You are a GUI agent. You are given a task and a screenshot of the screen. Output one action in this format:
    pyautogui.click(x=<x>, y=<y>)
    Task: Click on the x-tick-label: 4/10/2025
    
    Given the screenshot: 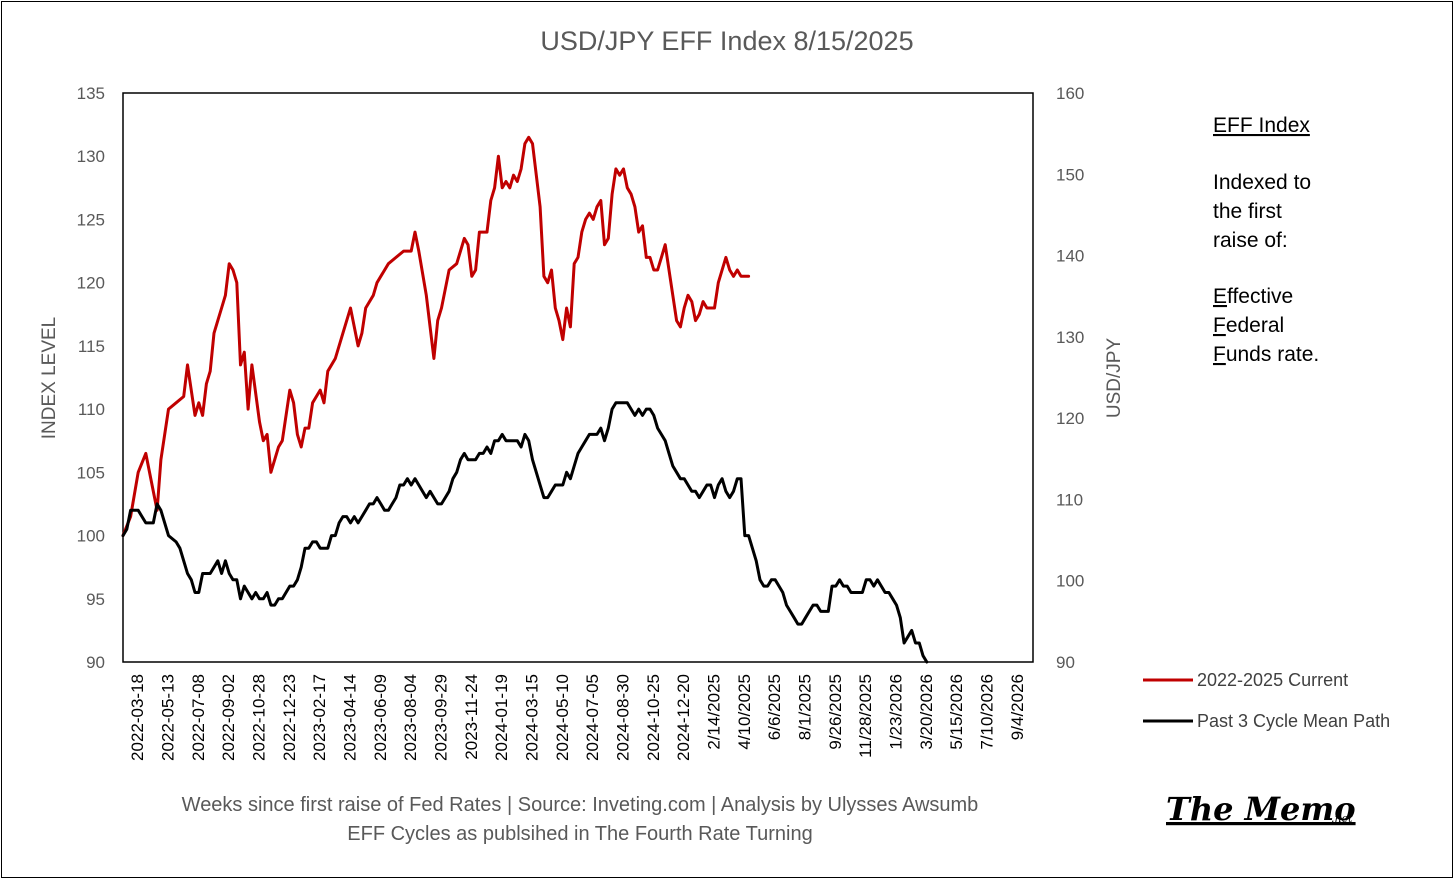 What is the action you would take?
    pyautogui.click(x=744, y=712)
    